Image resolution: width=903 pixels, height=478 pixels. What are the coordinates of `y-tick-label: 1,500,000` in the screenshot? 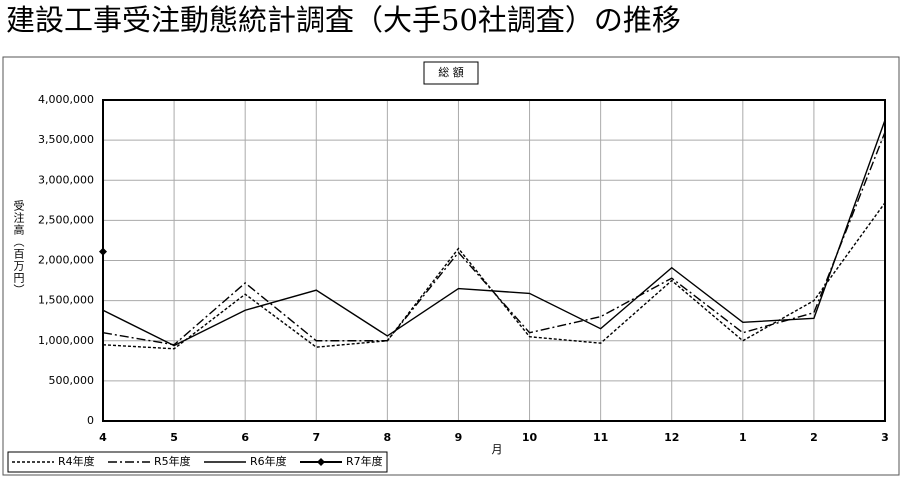 It's located at (66, 300).